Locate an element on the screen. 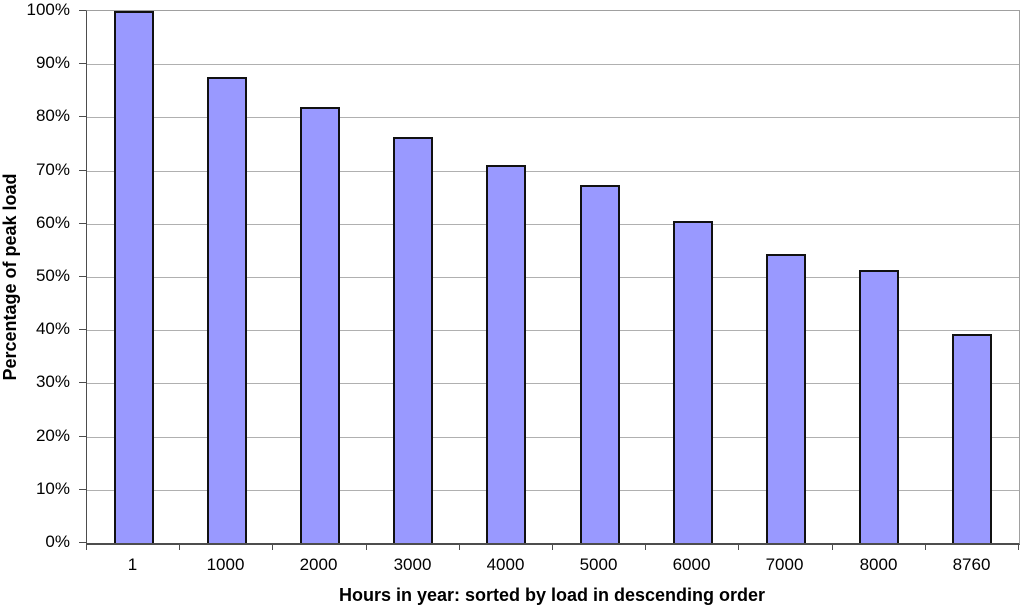 This screenshot has width=1024, height=611. y-tick-label-90: 90% is located at coordinates (52, 62).